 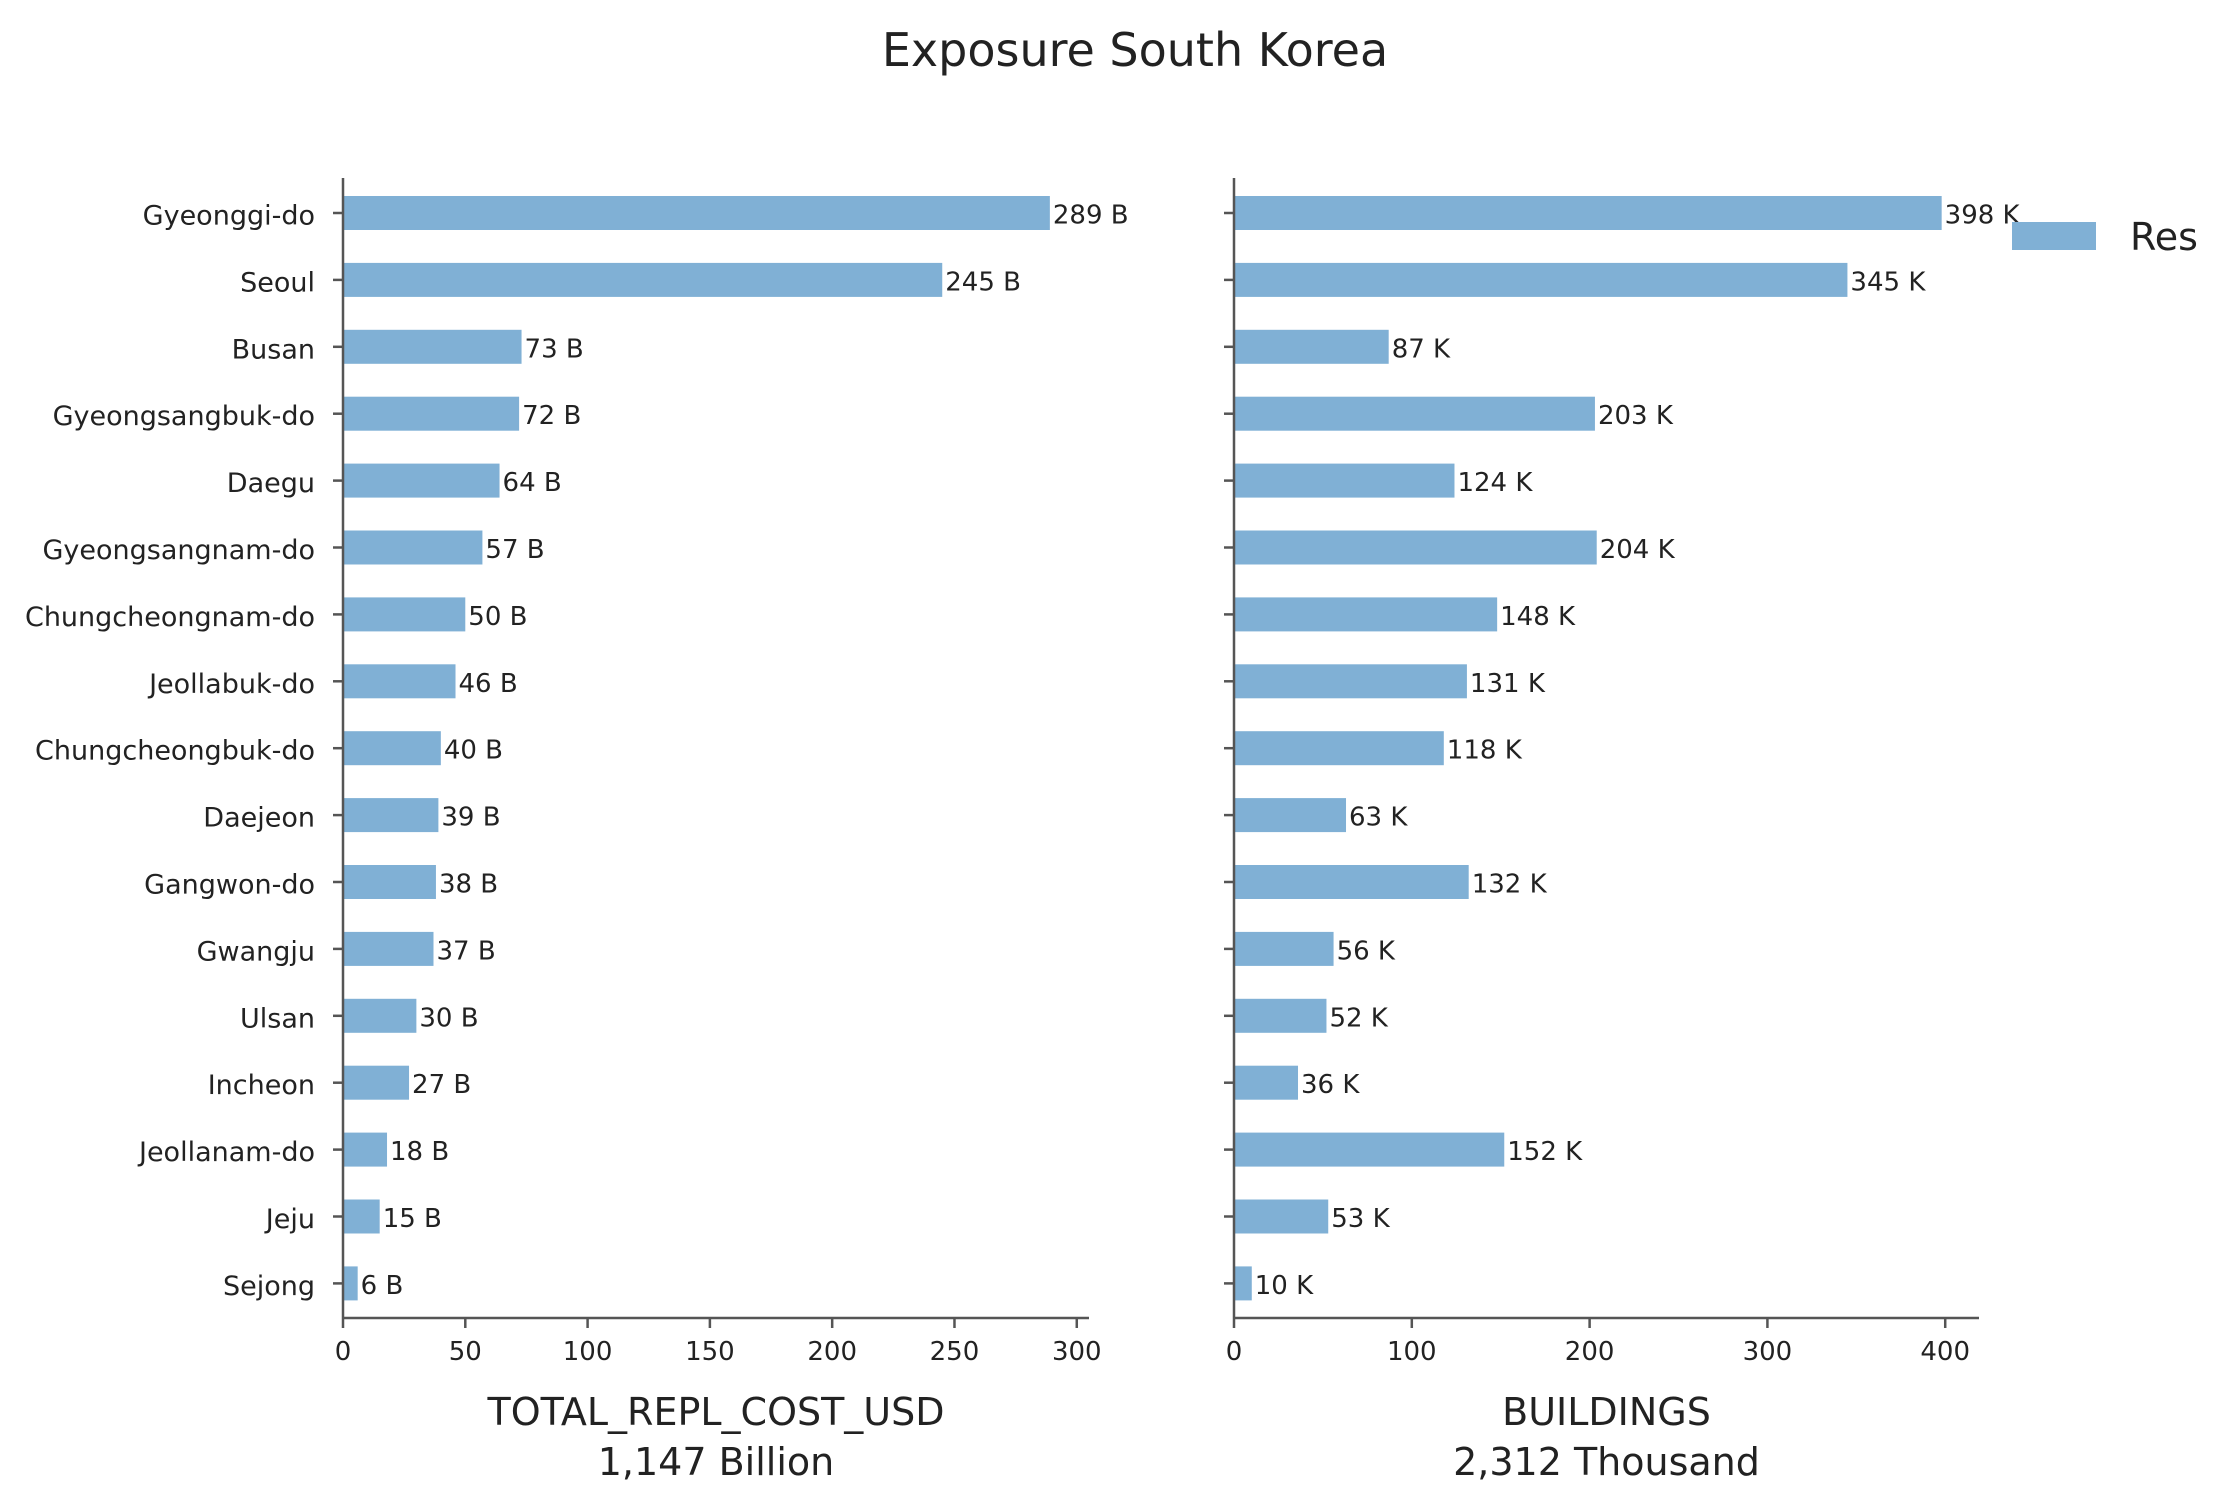 What do you see at coordinates (175, 751) in the screenshot?
I see `category-label: Chungcheongbuk-do` at bounding box center [175, 751].